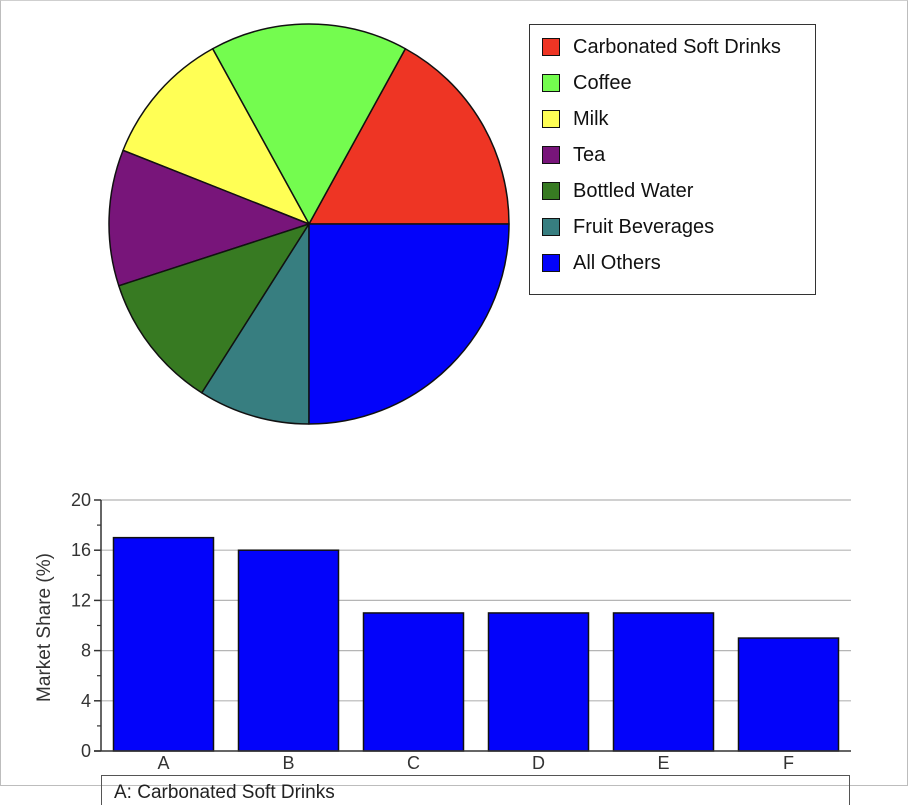 This screenshot has width=912, height=808. I want to click on legend-label: Coffee, so click(602, 82).